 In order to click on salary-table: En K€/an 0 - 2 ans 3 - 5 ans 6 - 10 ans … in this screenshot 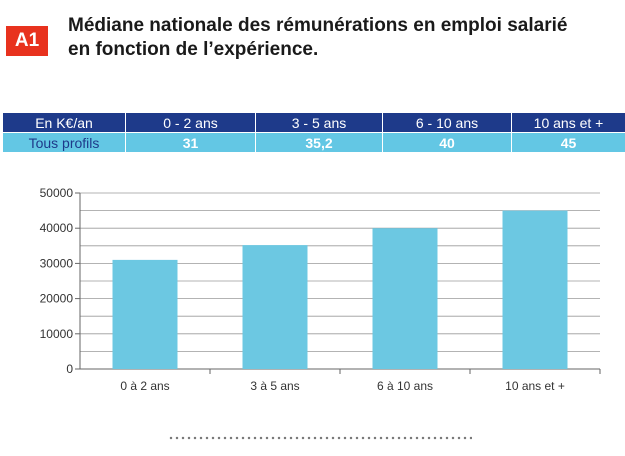, I will do `click(313, 132)`.